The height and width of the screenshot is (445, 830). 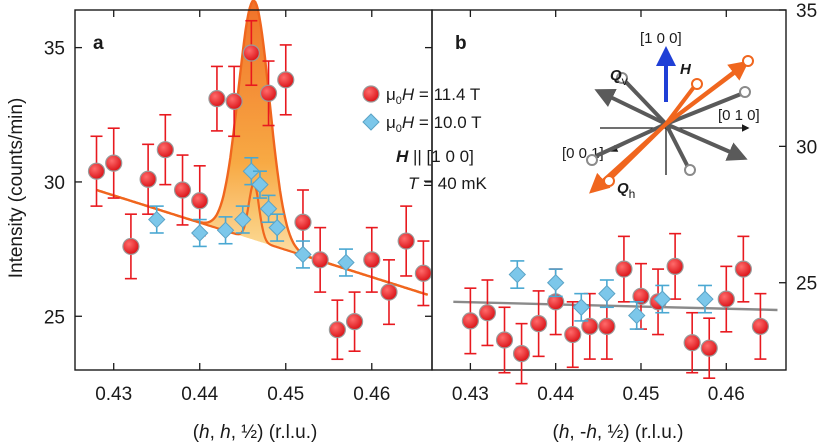 What do you see at coordinates (262, 239) in the screenshot?
I see `peak-area-10-0T` at bounding box center [262, 239].